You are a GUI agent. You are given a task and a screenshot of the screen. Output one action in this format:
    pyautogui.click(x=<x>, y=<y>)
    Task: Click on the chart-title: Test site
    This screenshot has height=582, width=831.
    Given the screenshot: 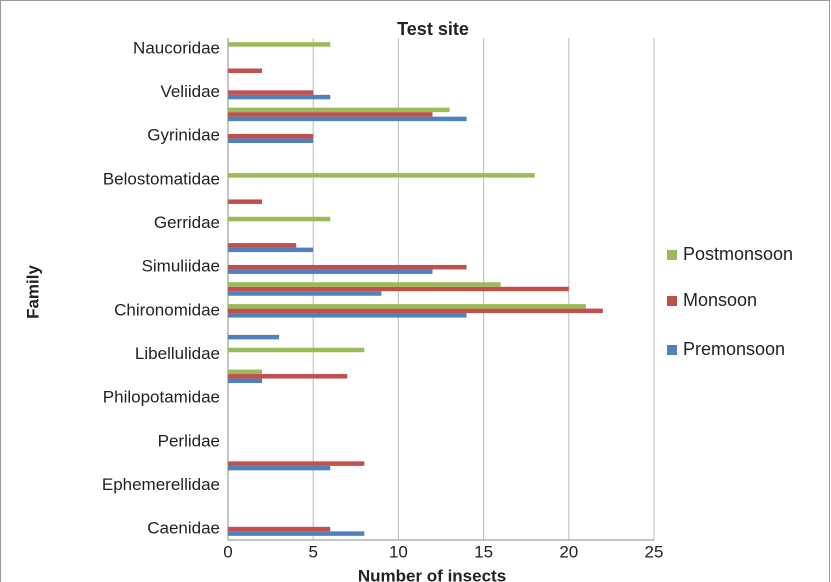 What is the action you would take?
    pyautogui.click(x=433, y=29)
    